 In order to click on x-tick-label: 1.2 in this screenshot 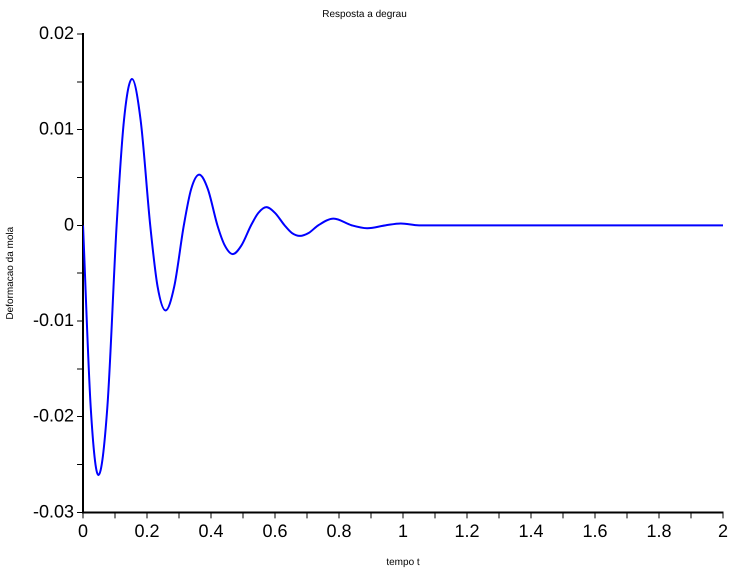, I will do `click(467, 531)`.